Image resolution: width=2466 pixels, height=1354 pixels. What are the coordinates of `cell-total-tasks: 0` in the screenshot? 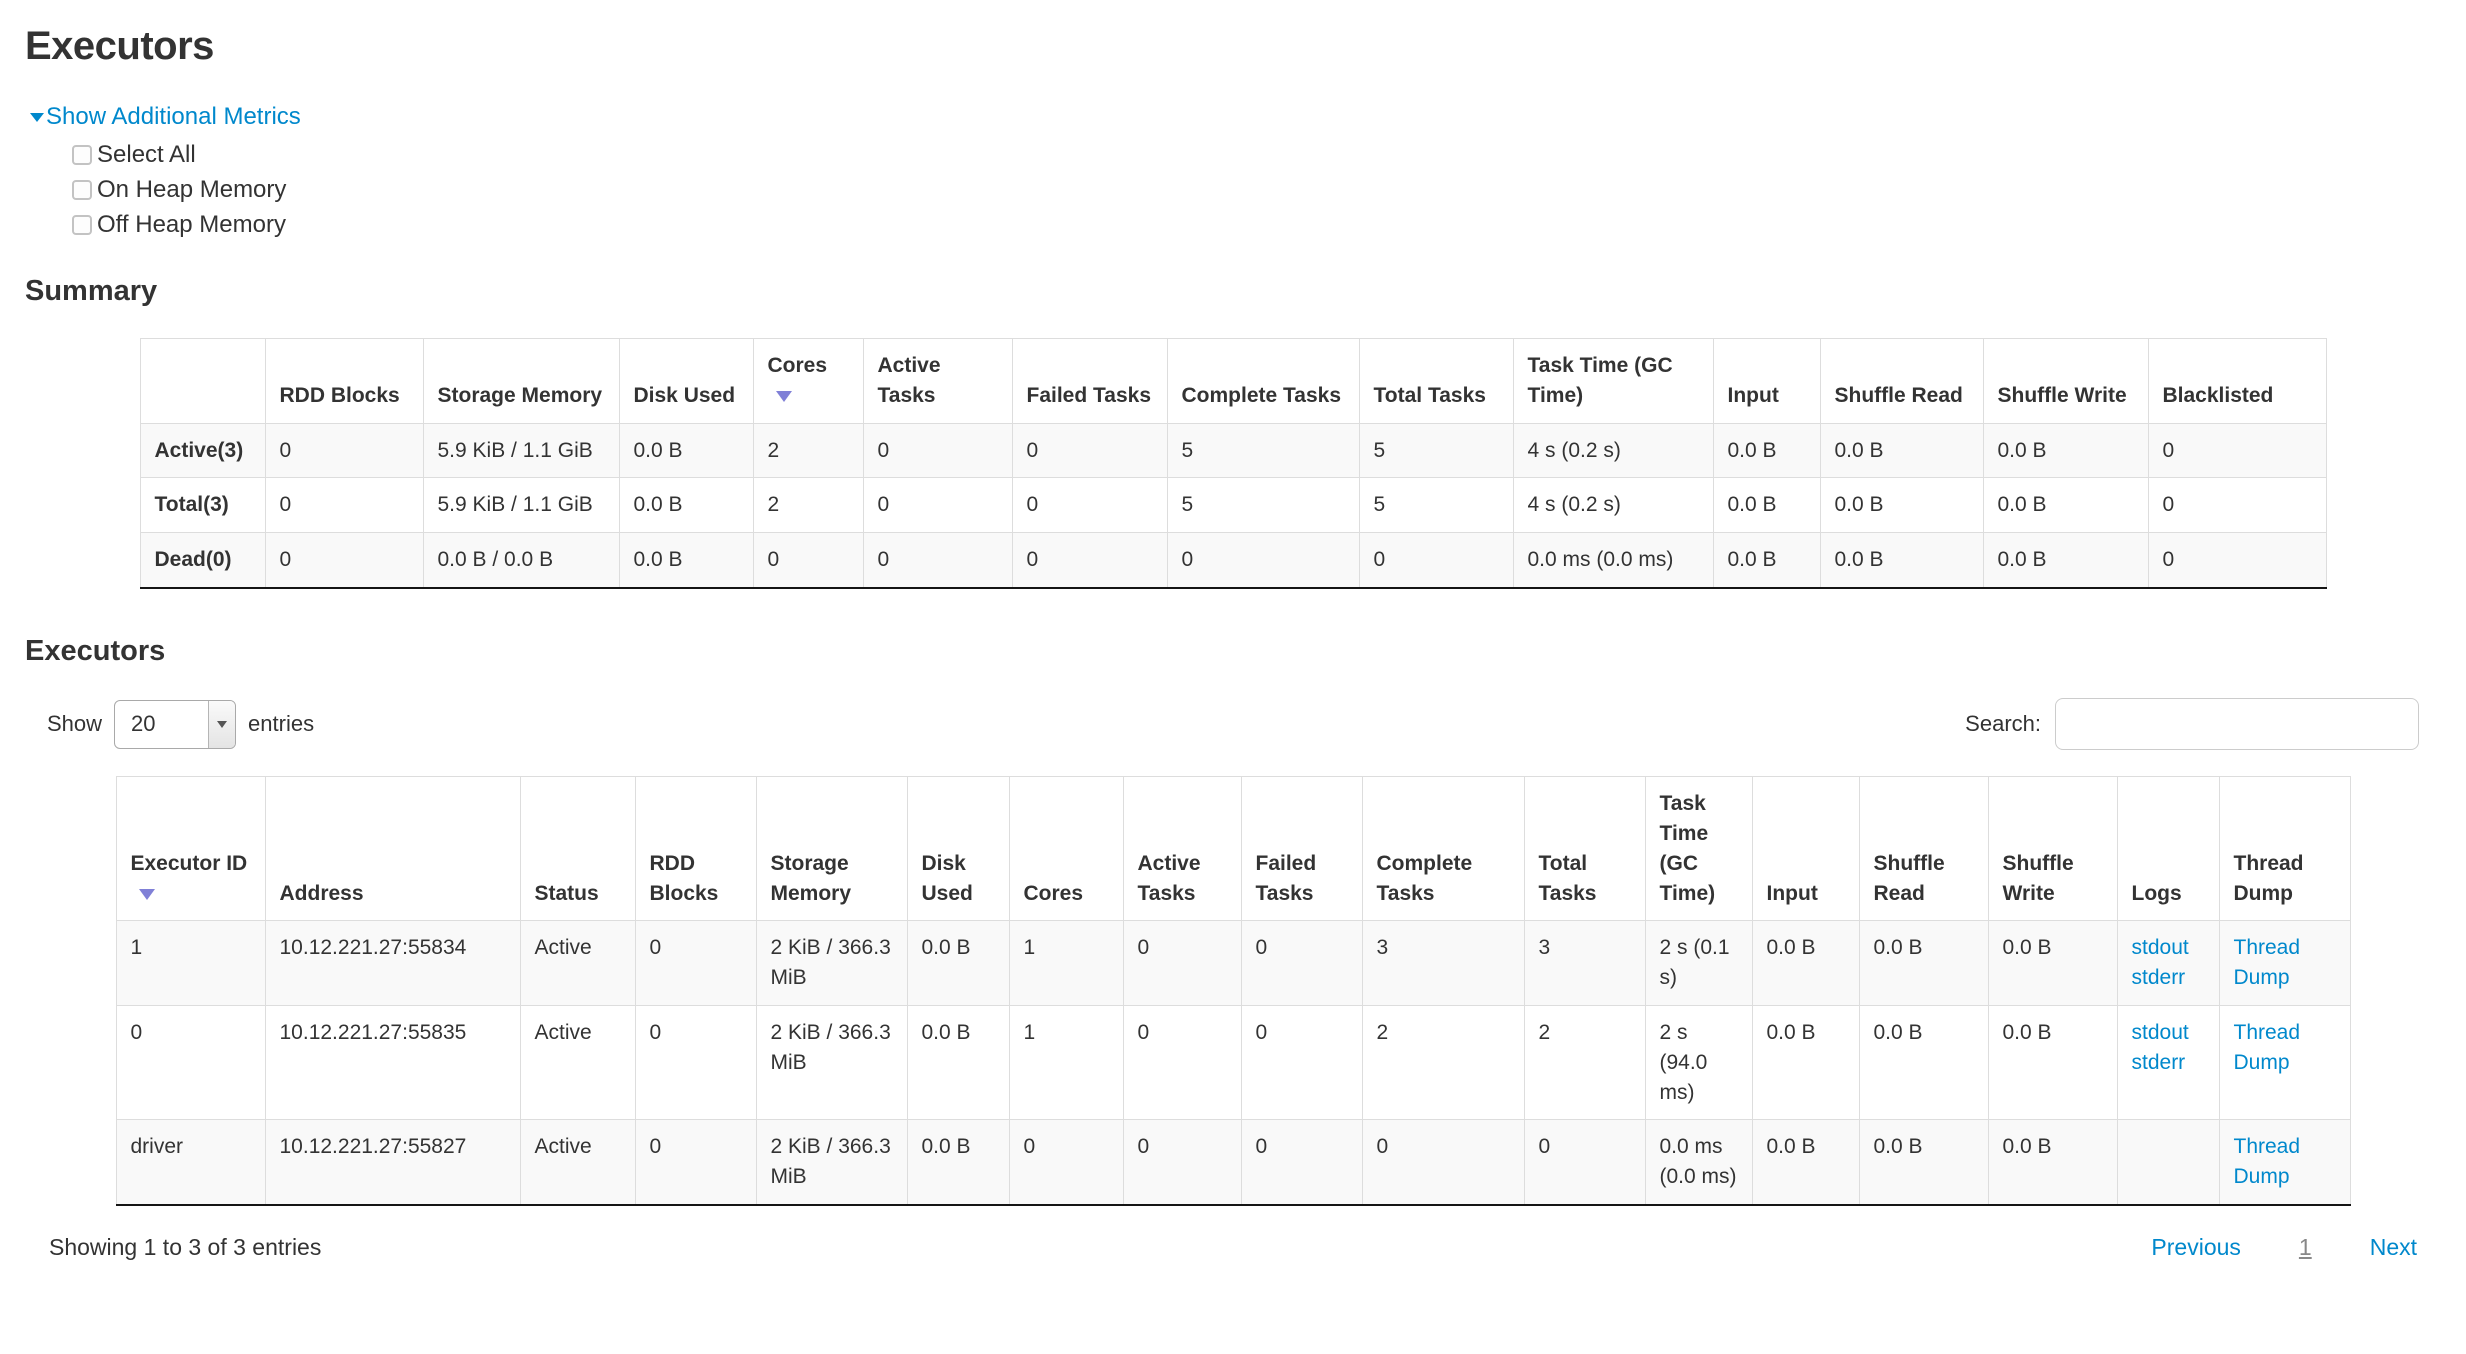 It's located at (1584, 1162).